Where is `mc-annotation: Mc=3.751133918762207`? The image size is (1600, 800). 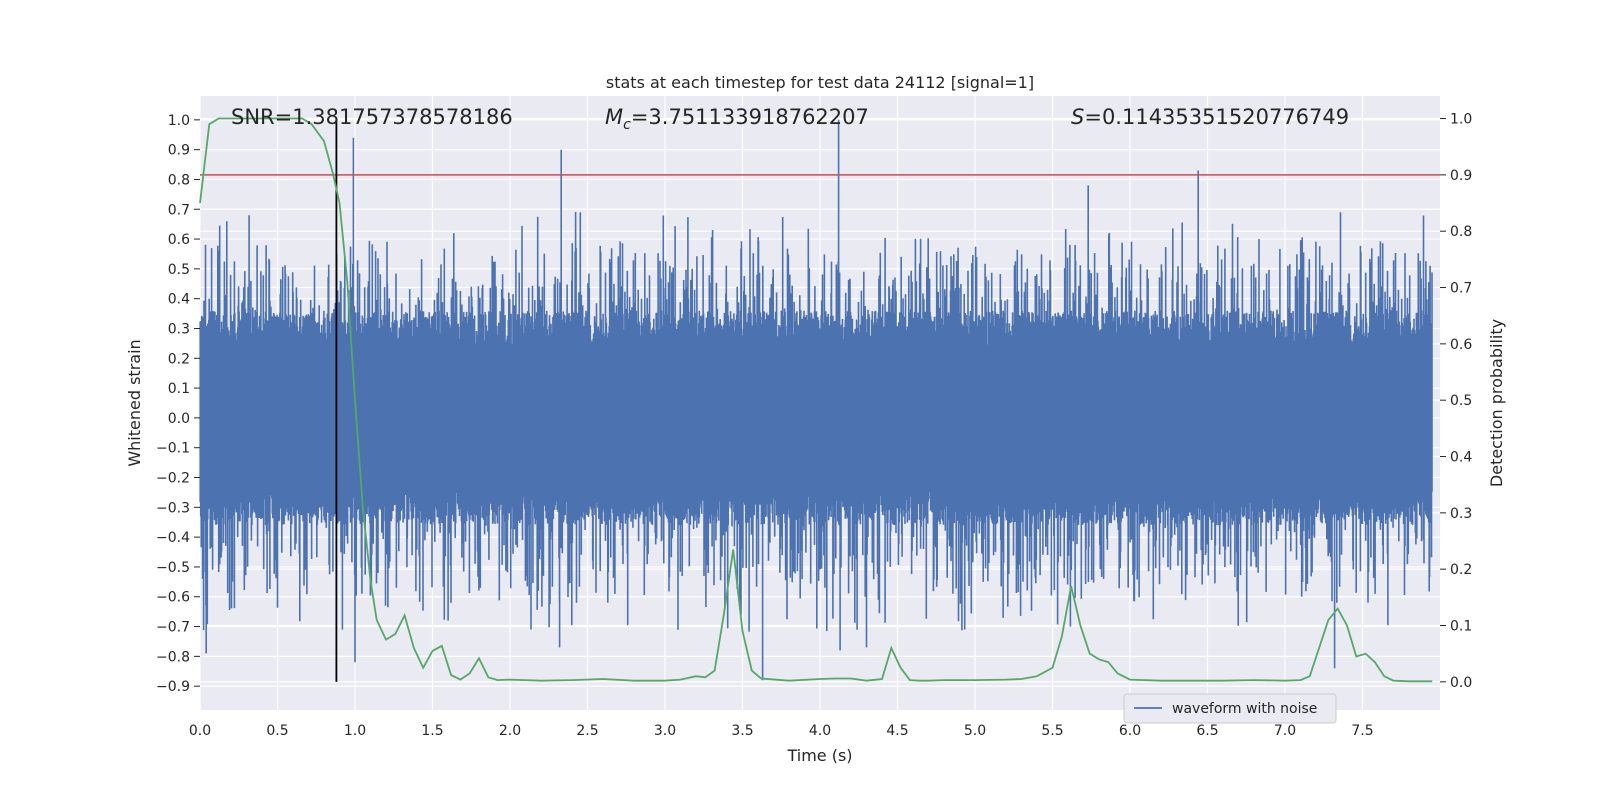
mc-annotation: Mc=3.751133918762207 is located at coordinates (737, 119).